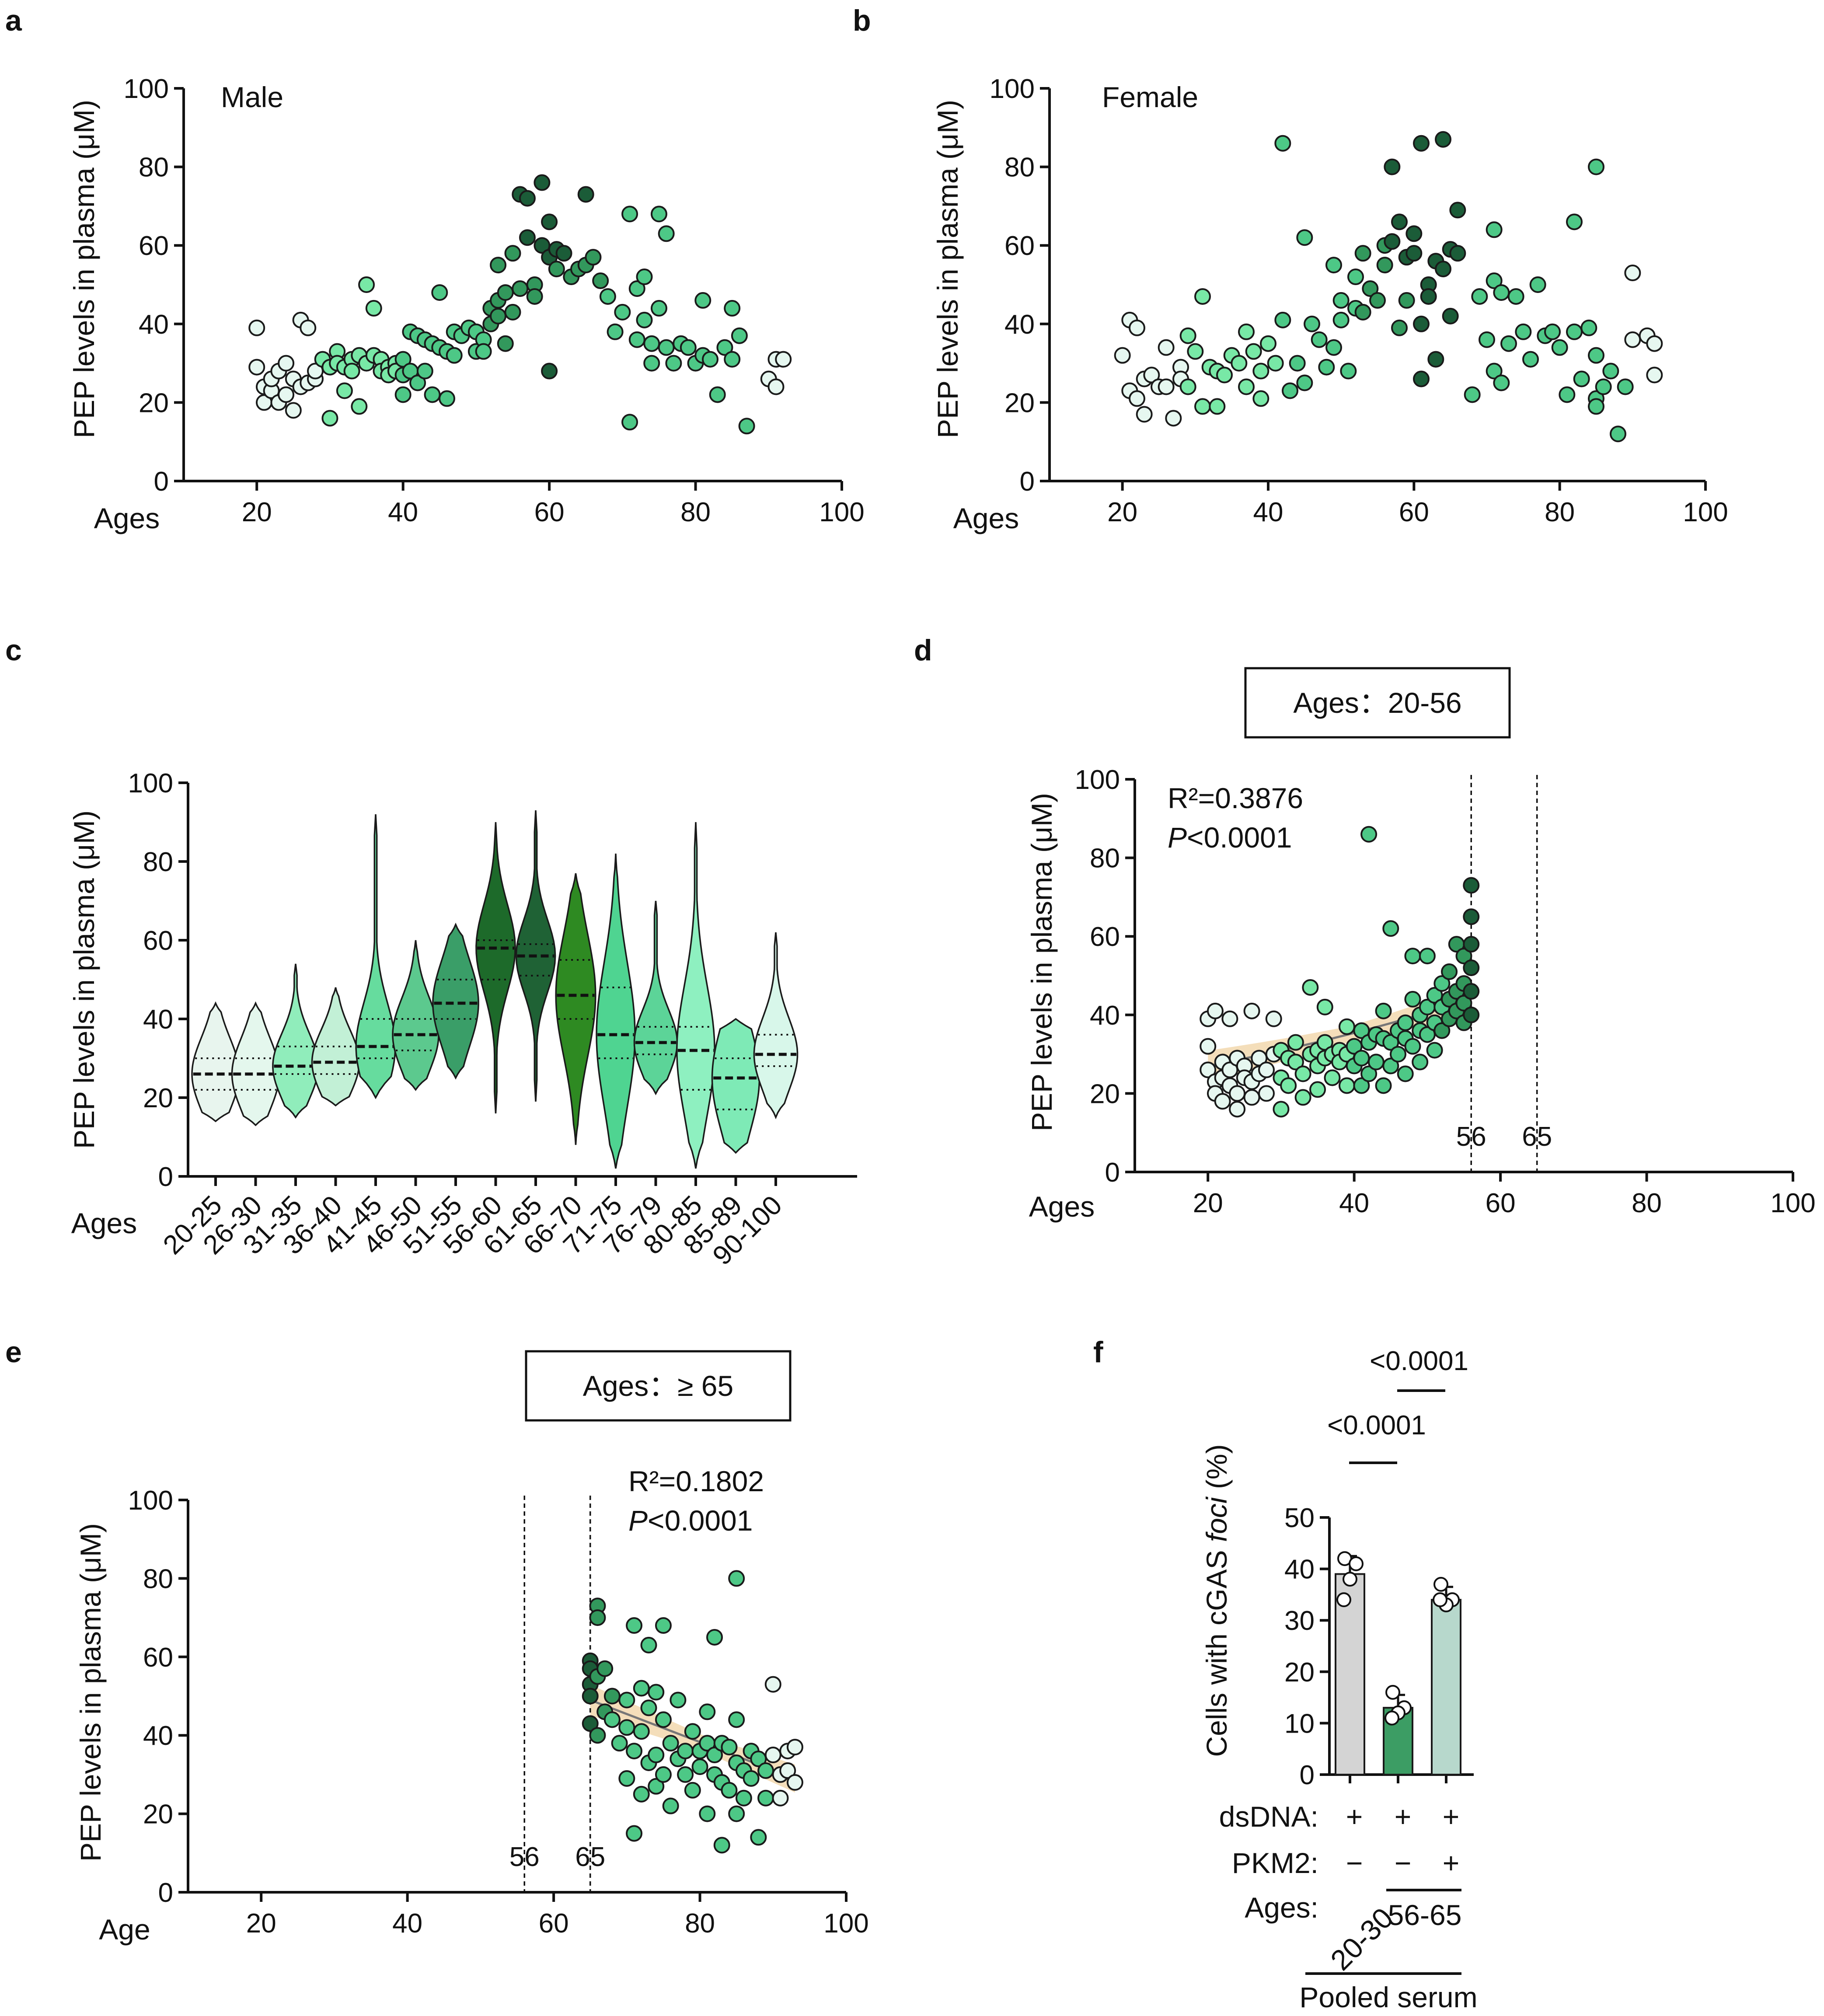  Describe the element at coordinates (658, 1386) in the screenshot. I see `title-text-e: Ages：≥ 65` at that location.